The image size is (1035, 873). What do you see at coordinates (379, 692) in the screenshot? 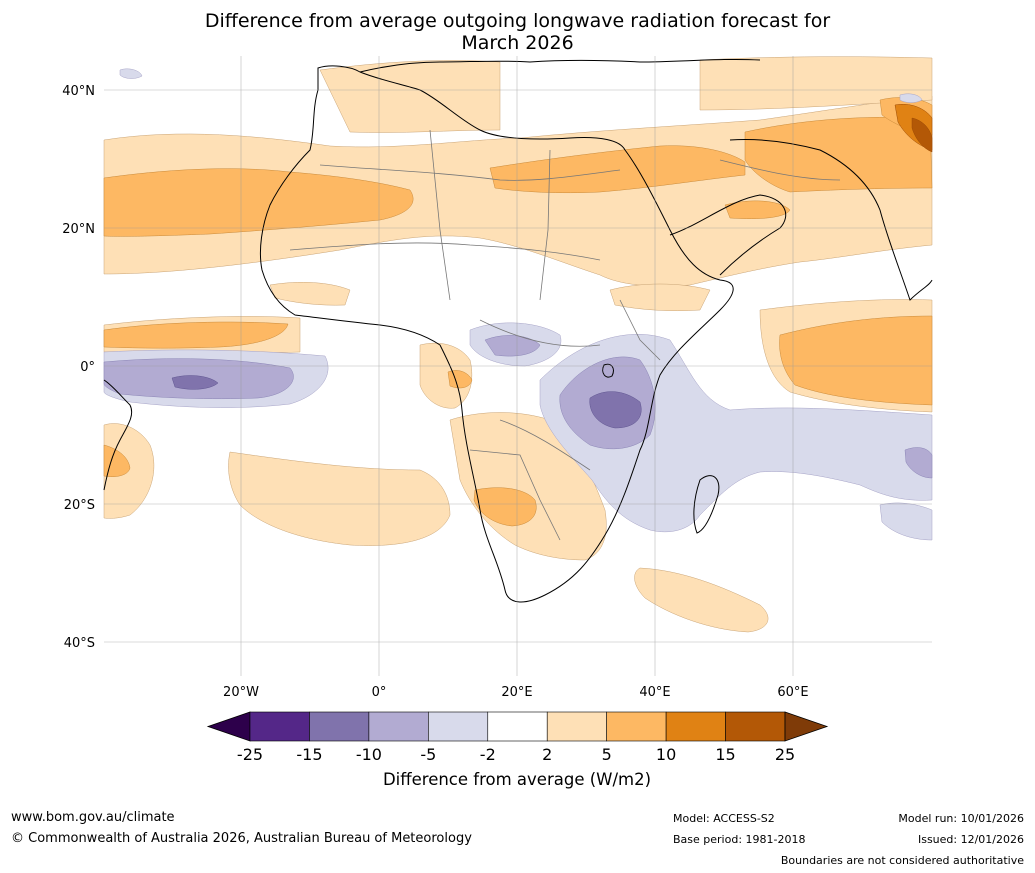
I see `lon-label-0: 0°` at bounding box center [379, 692].